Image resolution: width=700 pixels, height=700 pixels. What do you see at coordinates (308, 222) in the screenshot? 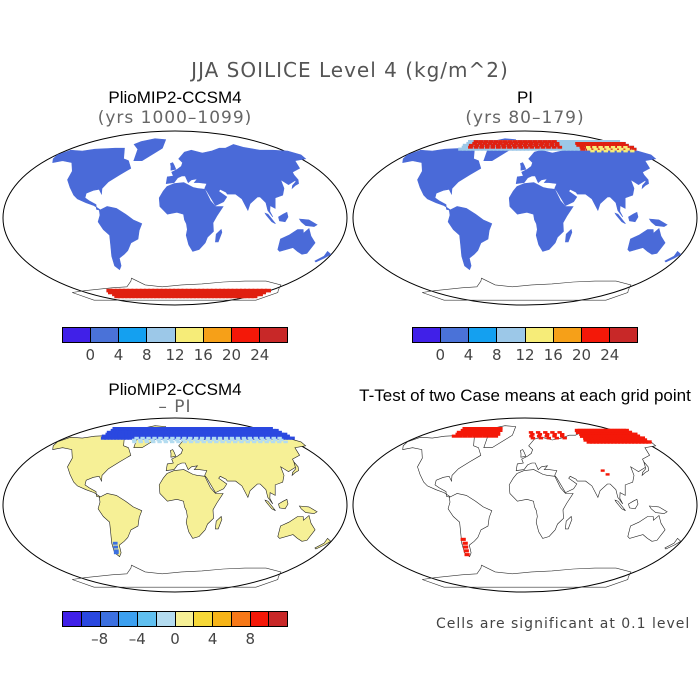
I see `land-newGuinea` at bounding box center [308, 222].